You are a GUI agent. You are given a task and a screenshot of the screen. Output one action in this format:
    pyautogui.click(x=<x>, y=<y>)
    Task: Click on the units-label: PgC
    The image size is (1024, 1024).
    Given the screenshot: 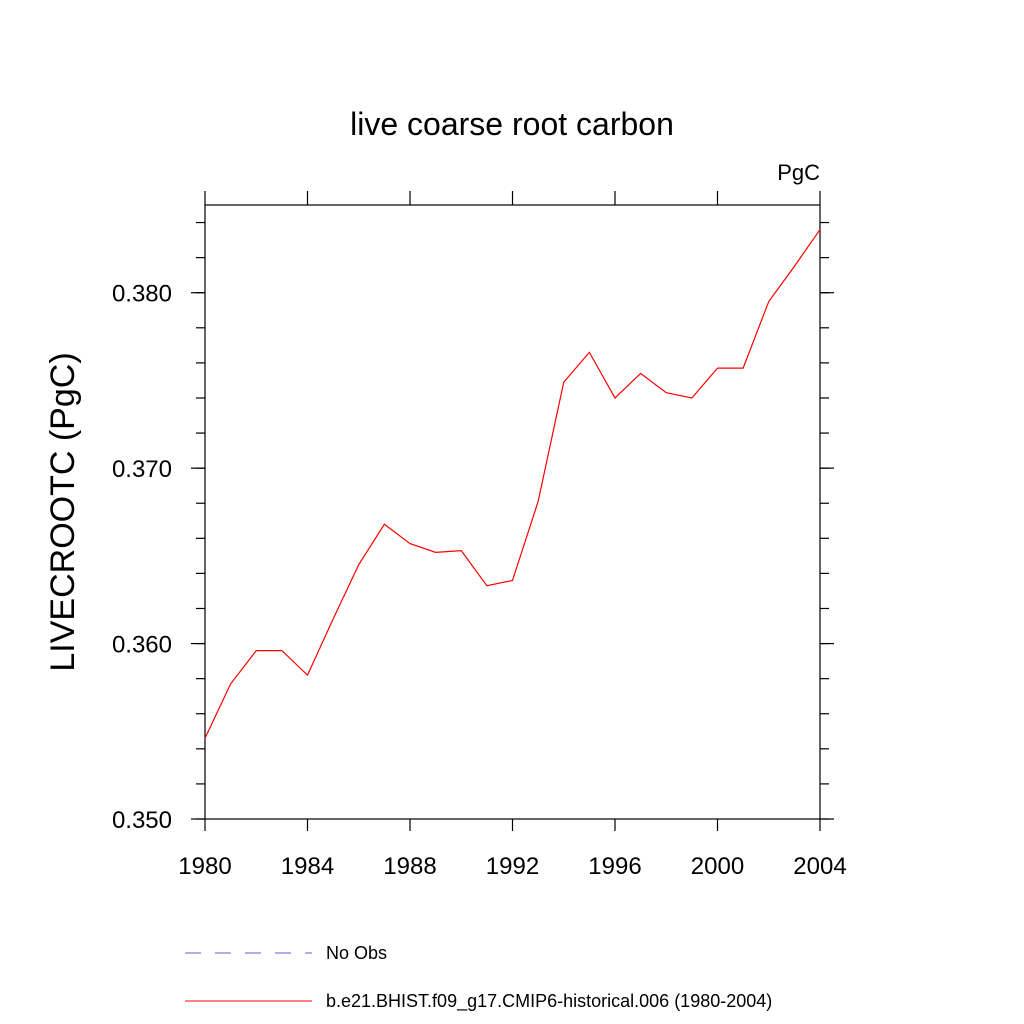 What is the action you would take?
    pyautogui.click(x=798, y=172)
    